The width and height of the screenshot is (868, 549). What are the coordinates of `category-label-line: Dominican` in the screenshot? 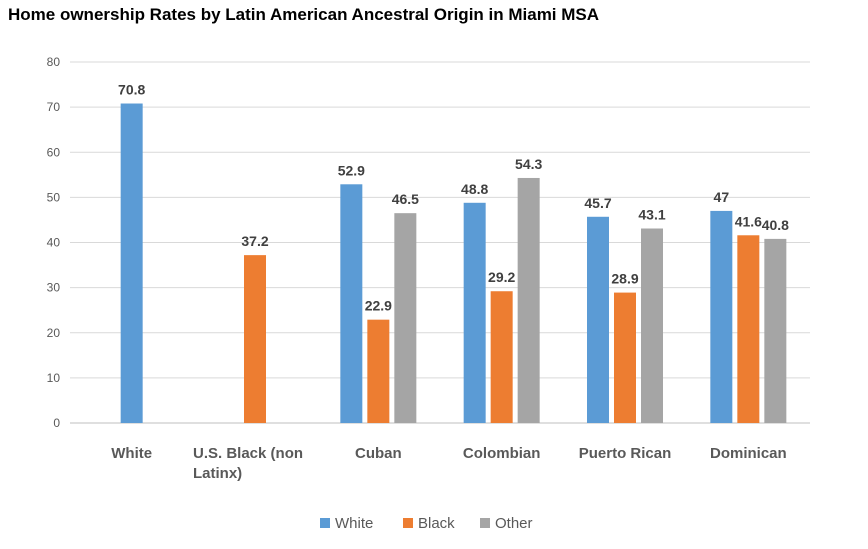 It's located at (748, 453).